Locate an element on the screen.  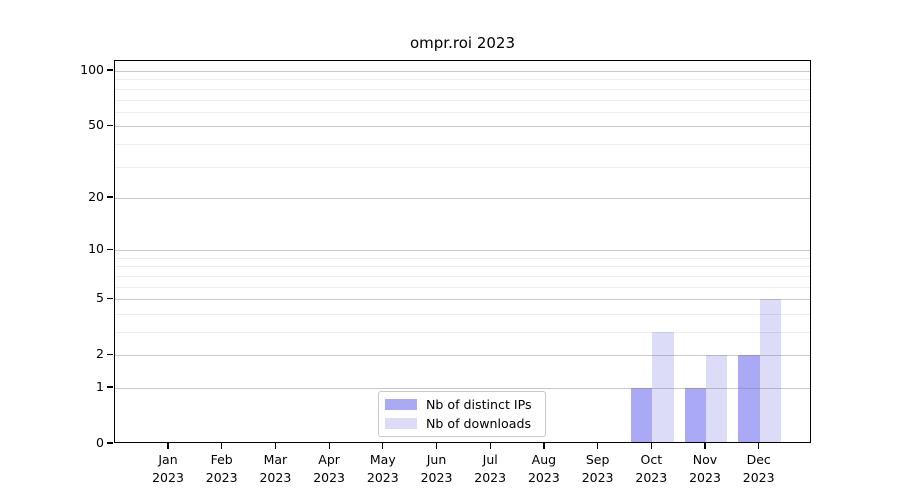
x-tick-label: Jan 2023 is located at coordinates (168, 468).